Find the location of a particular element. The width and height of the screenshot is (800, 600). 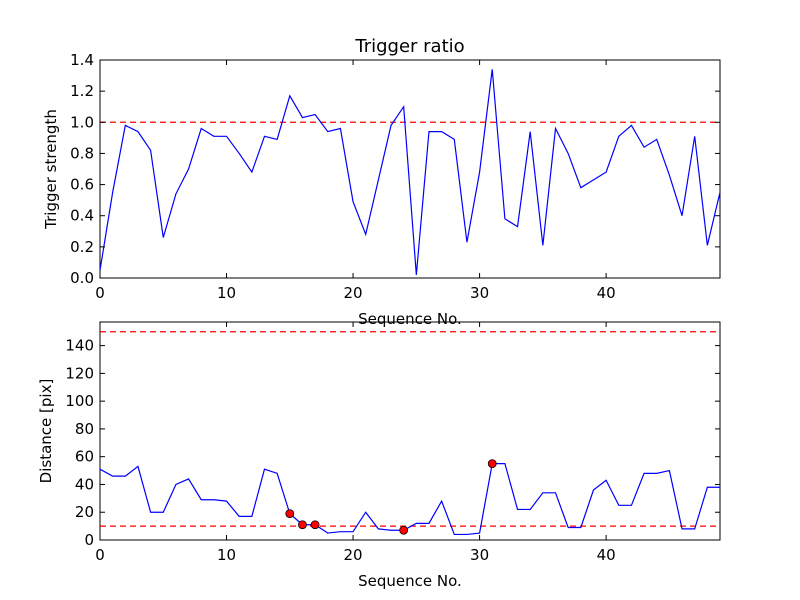

series-line is located at coordinates (409, 499).